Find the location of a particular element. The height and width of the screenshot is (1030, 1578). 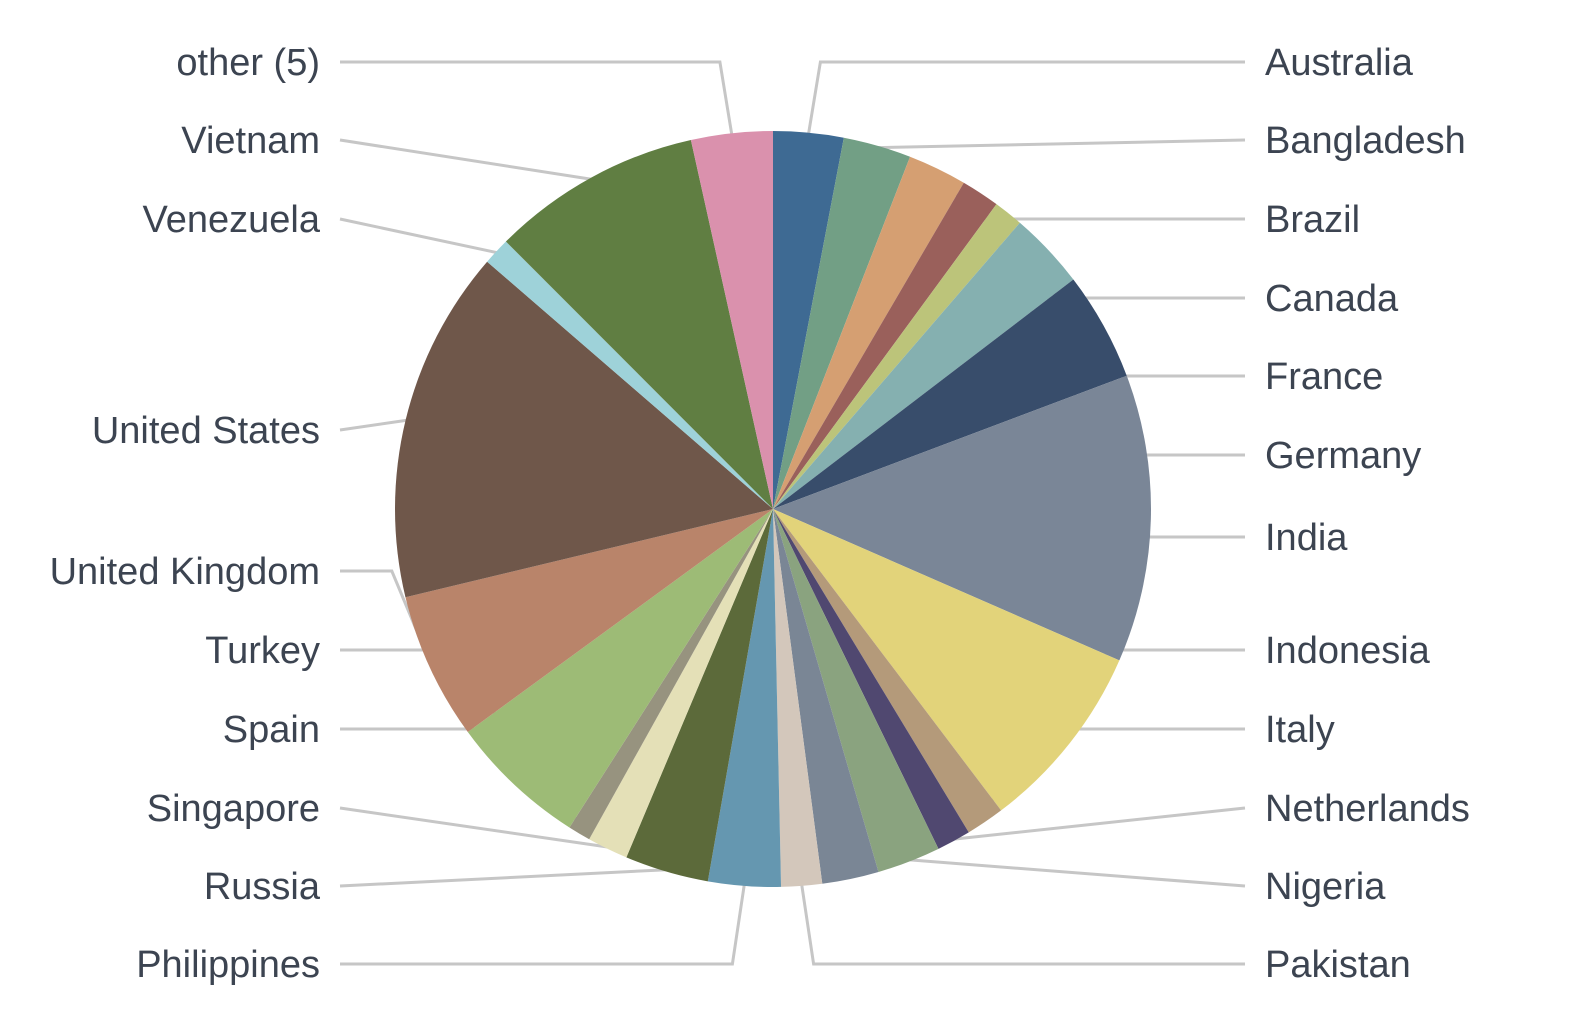

leader-line-australia is located at coordinates (1025, 97).